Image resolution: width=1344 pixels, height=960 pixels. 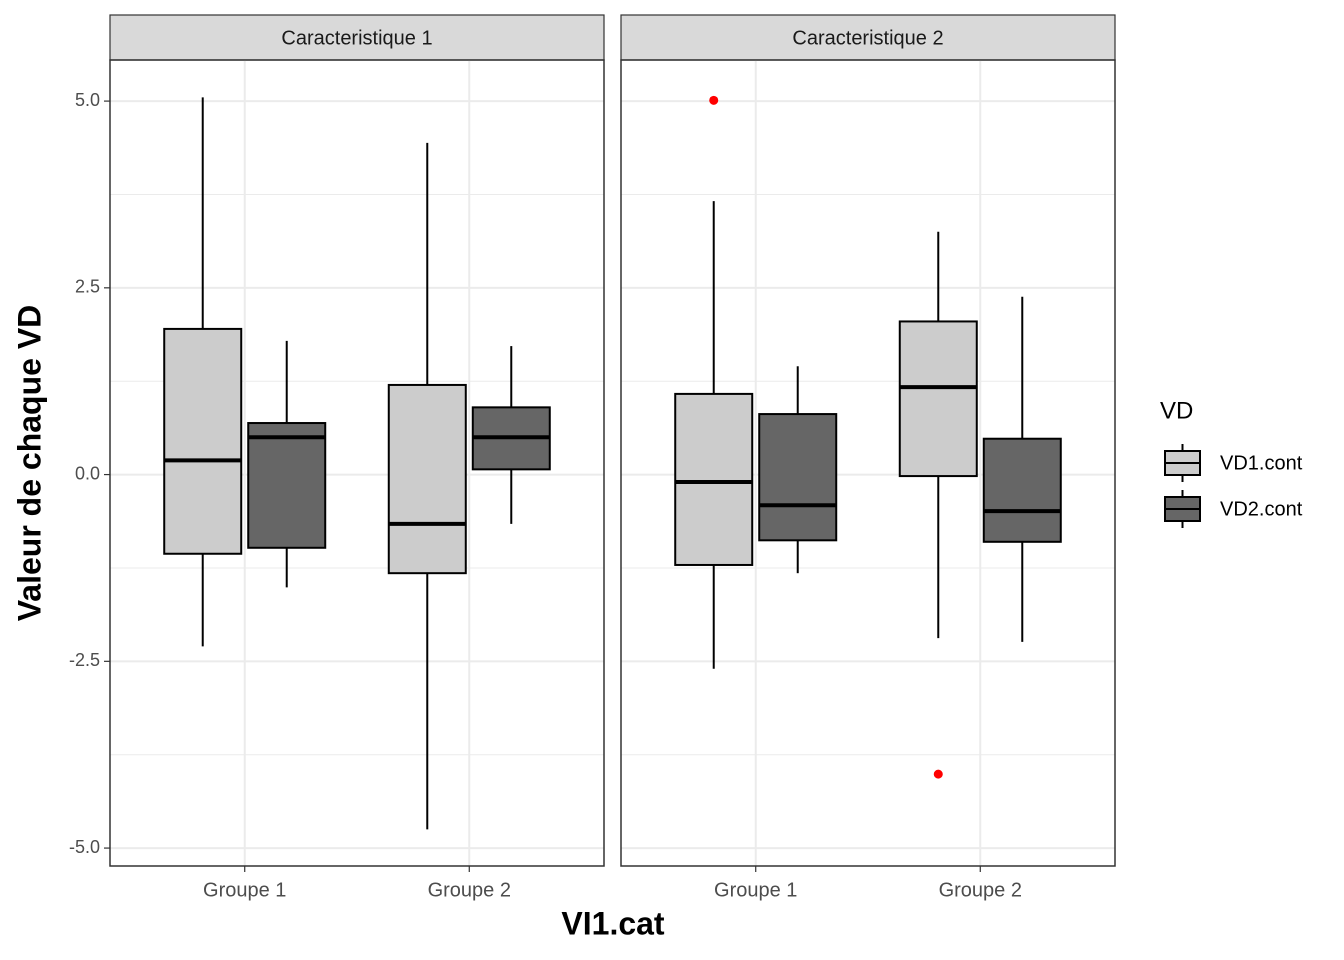 I want to click on x-axis-title: VI1.cat, so click(x=613, y=923).